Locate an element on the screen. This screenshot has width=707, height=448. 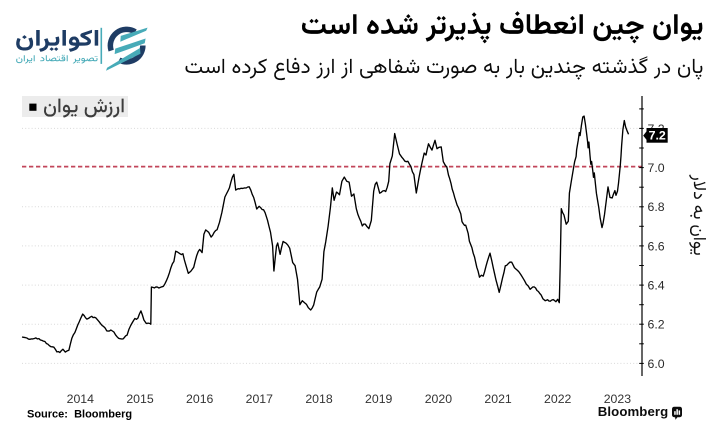
svg-text: 2023 is located at coordinates (618, 399).